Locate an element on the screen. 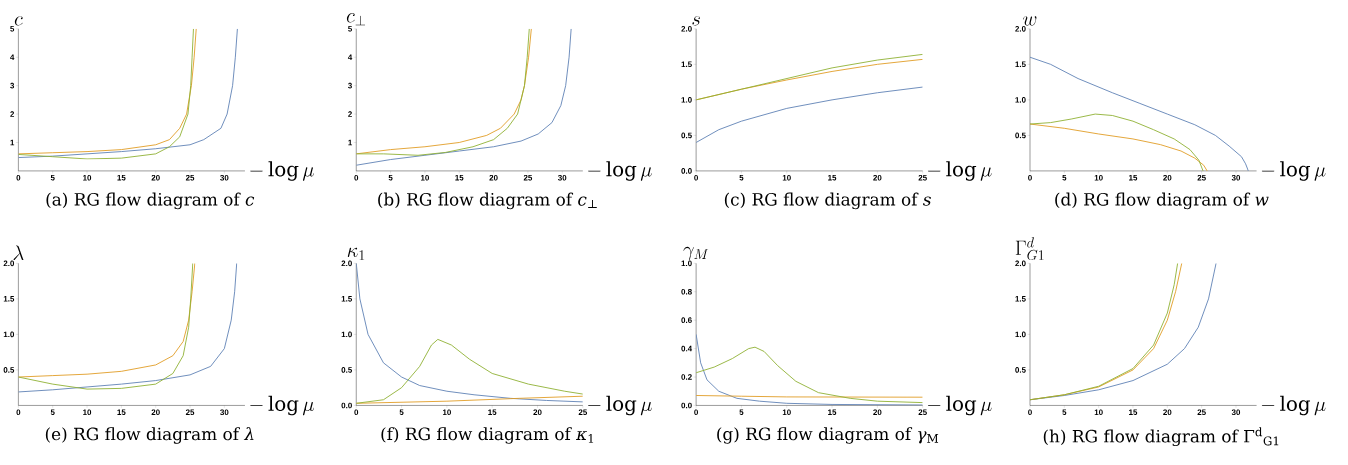 This screenshot has width=1348, height=465. y-axis-title: $c$ is located at coordinates (18, 21).